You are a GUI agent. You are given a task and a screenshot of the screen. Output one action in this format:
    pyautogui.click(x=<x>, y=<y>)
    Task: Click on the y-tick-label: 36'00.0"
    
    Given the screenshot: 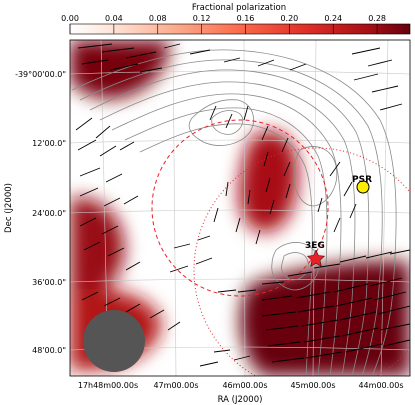 What is the action you would take?
    pyautogui.click(x=49, y=282)
    